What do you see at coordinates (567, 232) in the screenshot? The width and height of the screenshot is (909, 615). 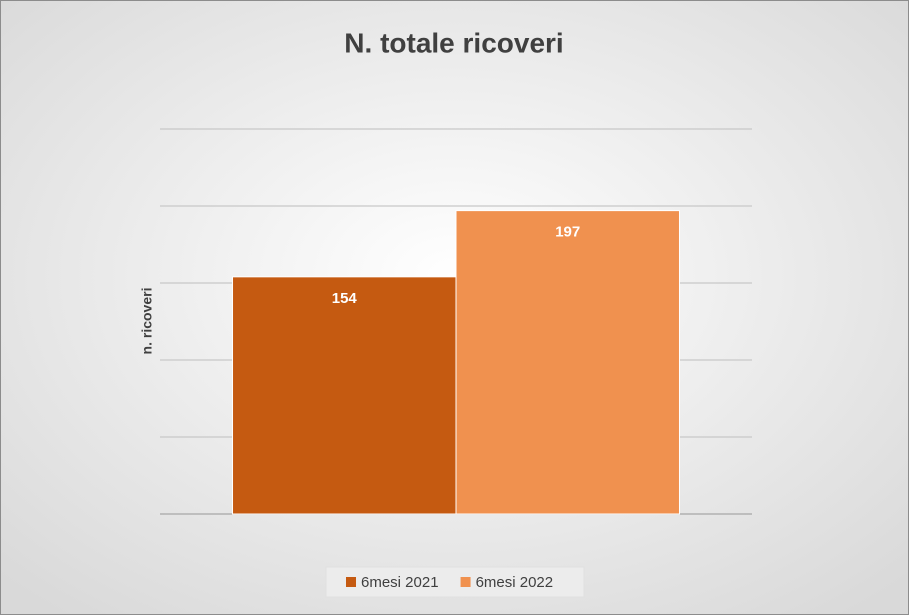 I see `data-label: 197` at bounding box center [567, 232].